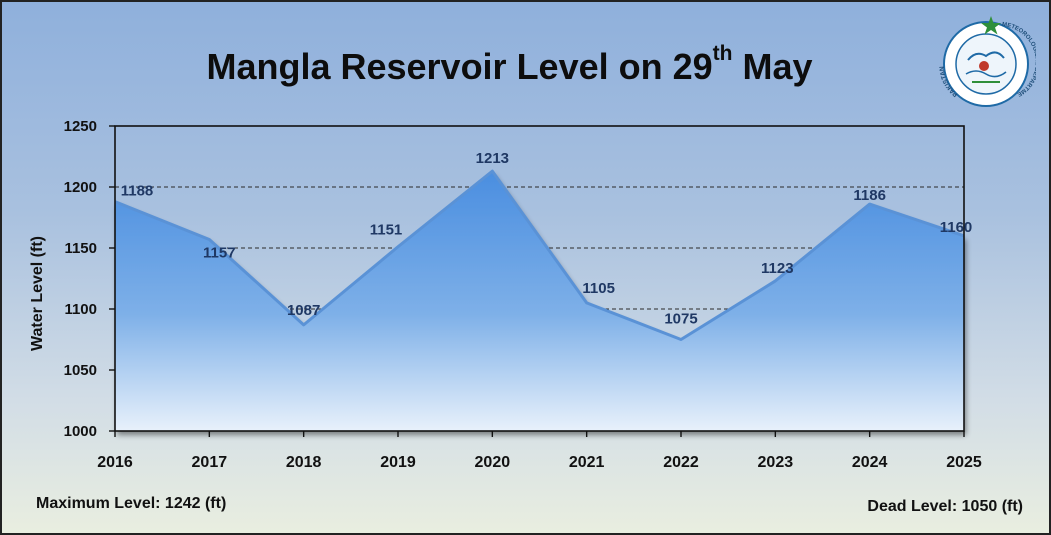 Image resolution: width=1051 pixels, height=535 pixels. Describe the element at coordinates (964, 462) in the screenshot. I see `x-tick-label: 2025` at that location.